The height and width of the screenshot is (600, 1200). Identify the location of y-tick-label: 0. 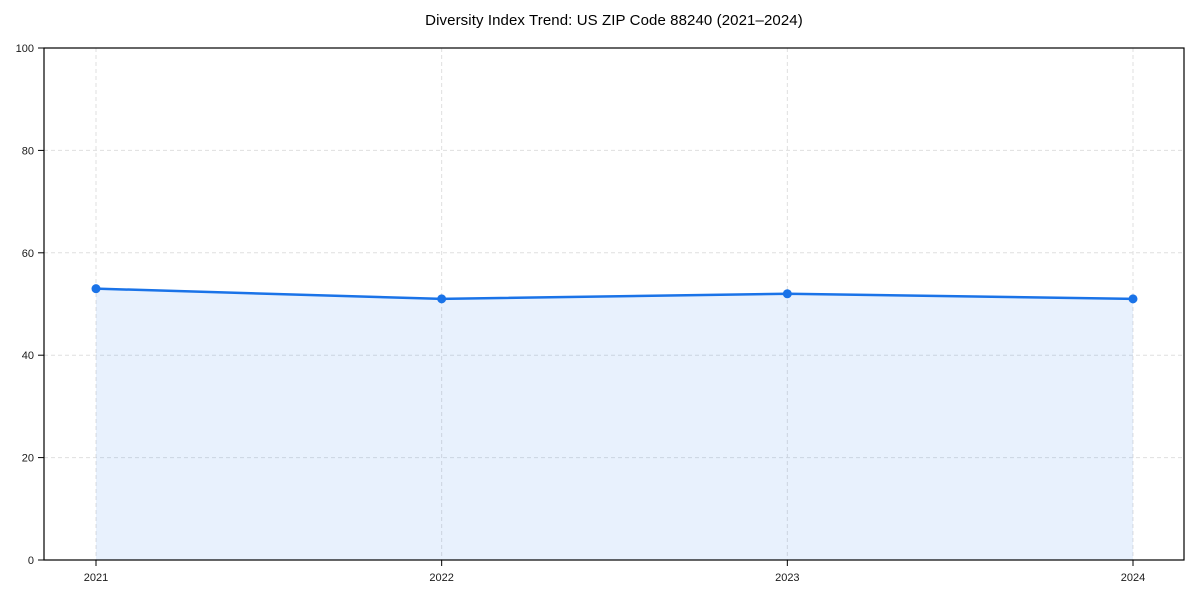
(31, 561).